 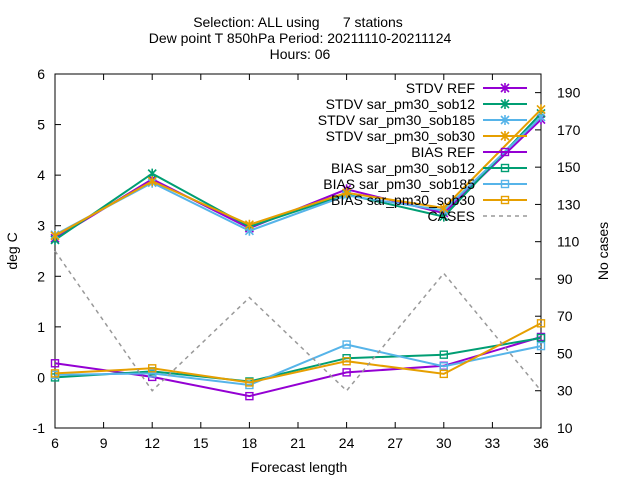 I want to click on legend-label: STDV REF, so click(x=440, y=88).